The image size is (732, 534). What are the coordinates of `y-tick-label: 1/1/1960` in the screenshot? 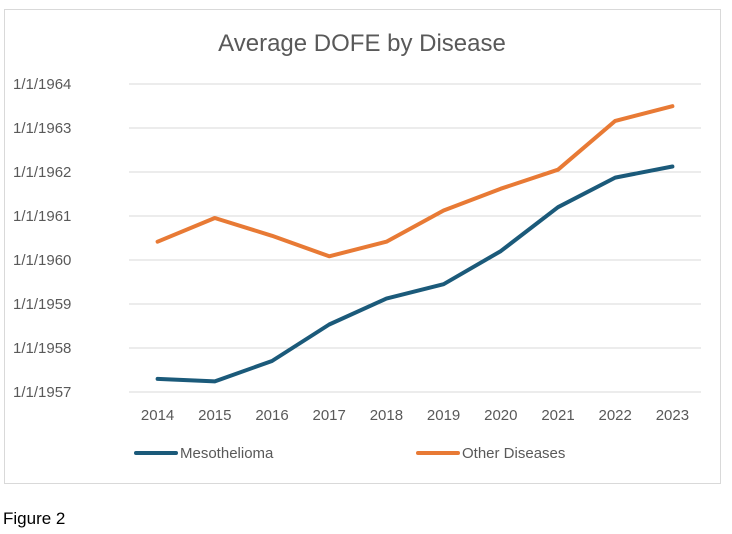 It's located at (42, 260).